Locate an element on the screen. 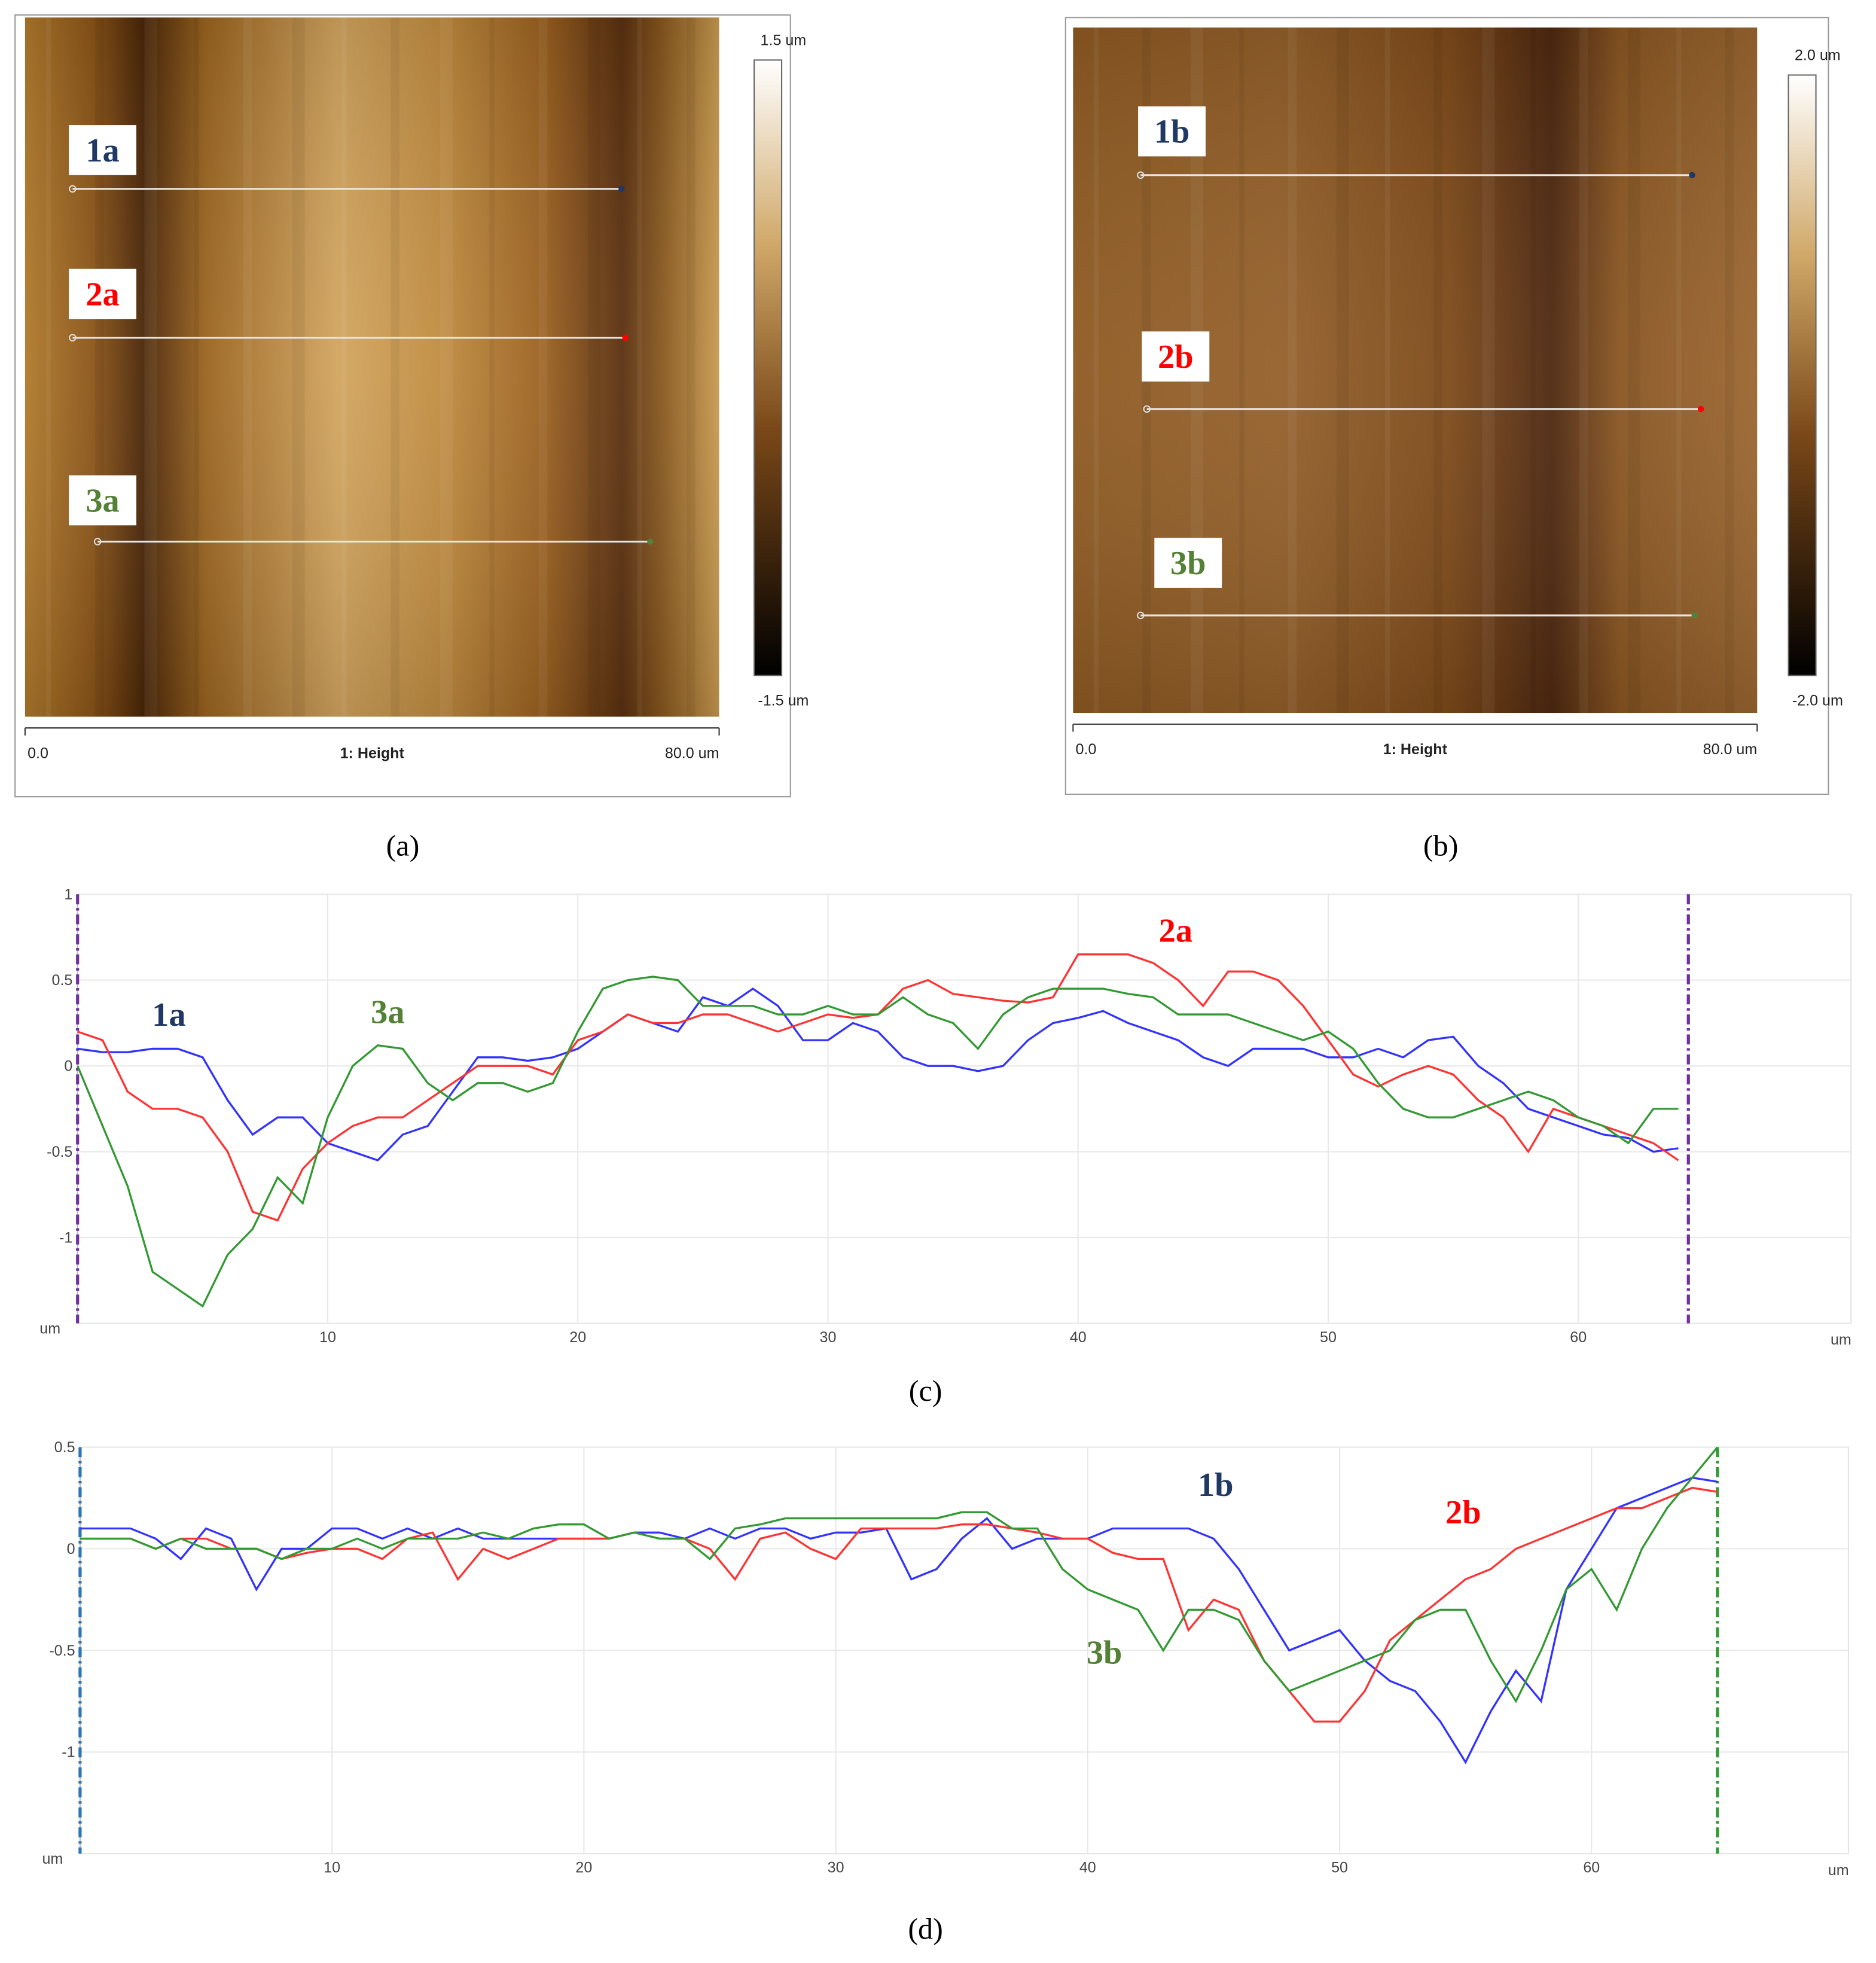 This screenshot has height=1963, width=1876. colorbar-min: -2.0 um is located at coordinates (1817, 700).